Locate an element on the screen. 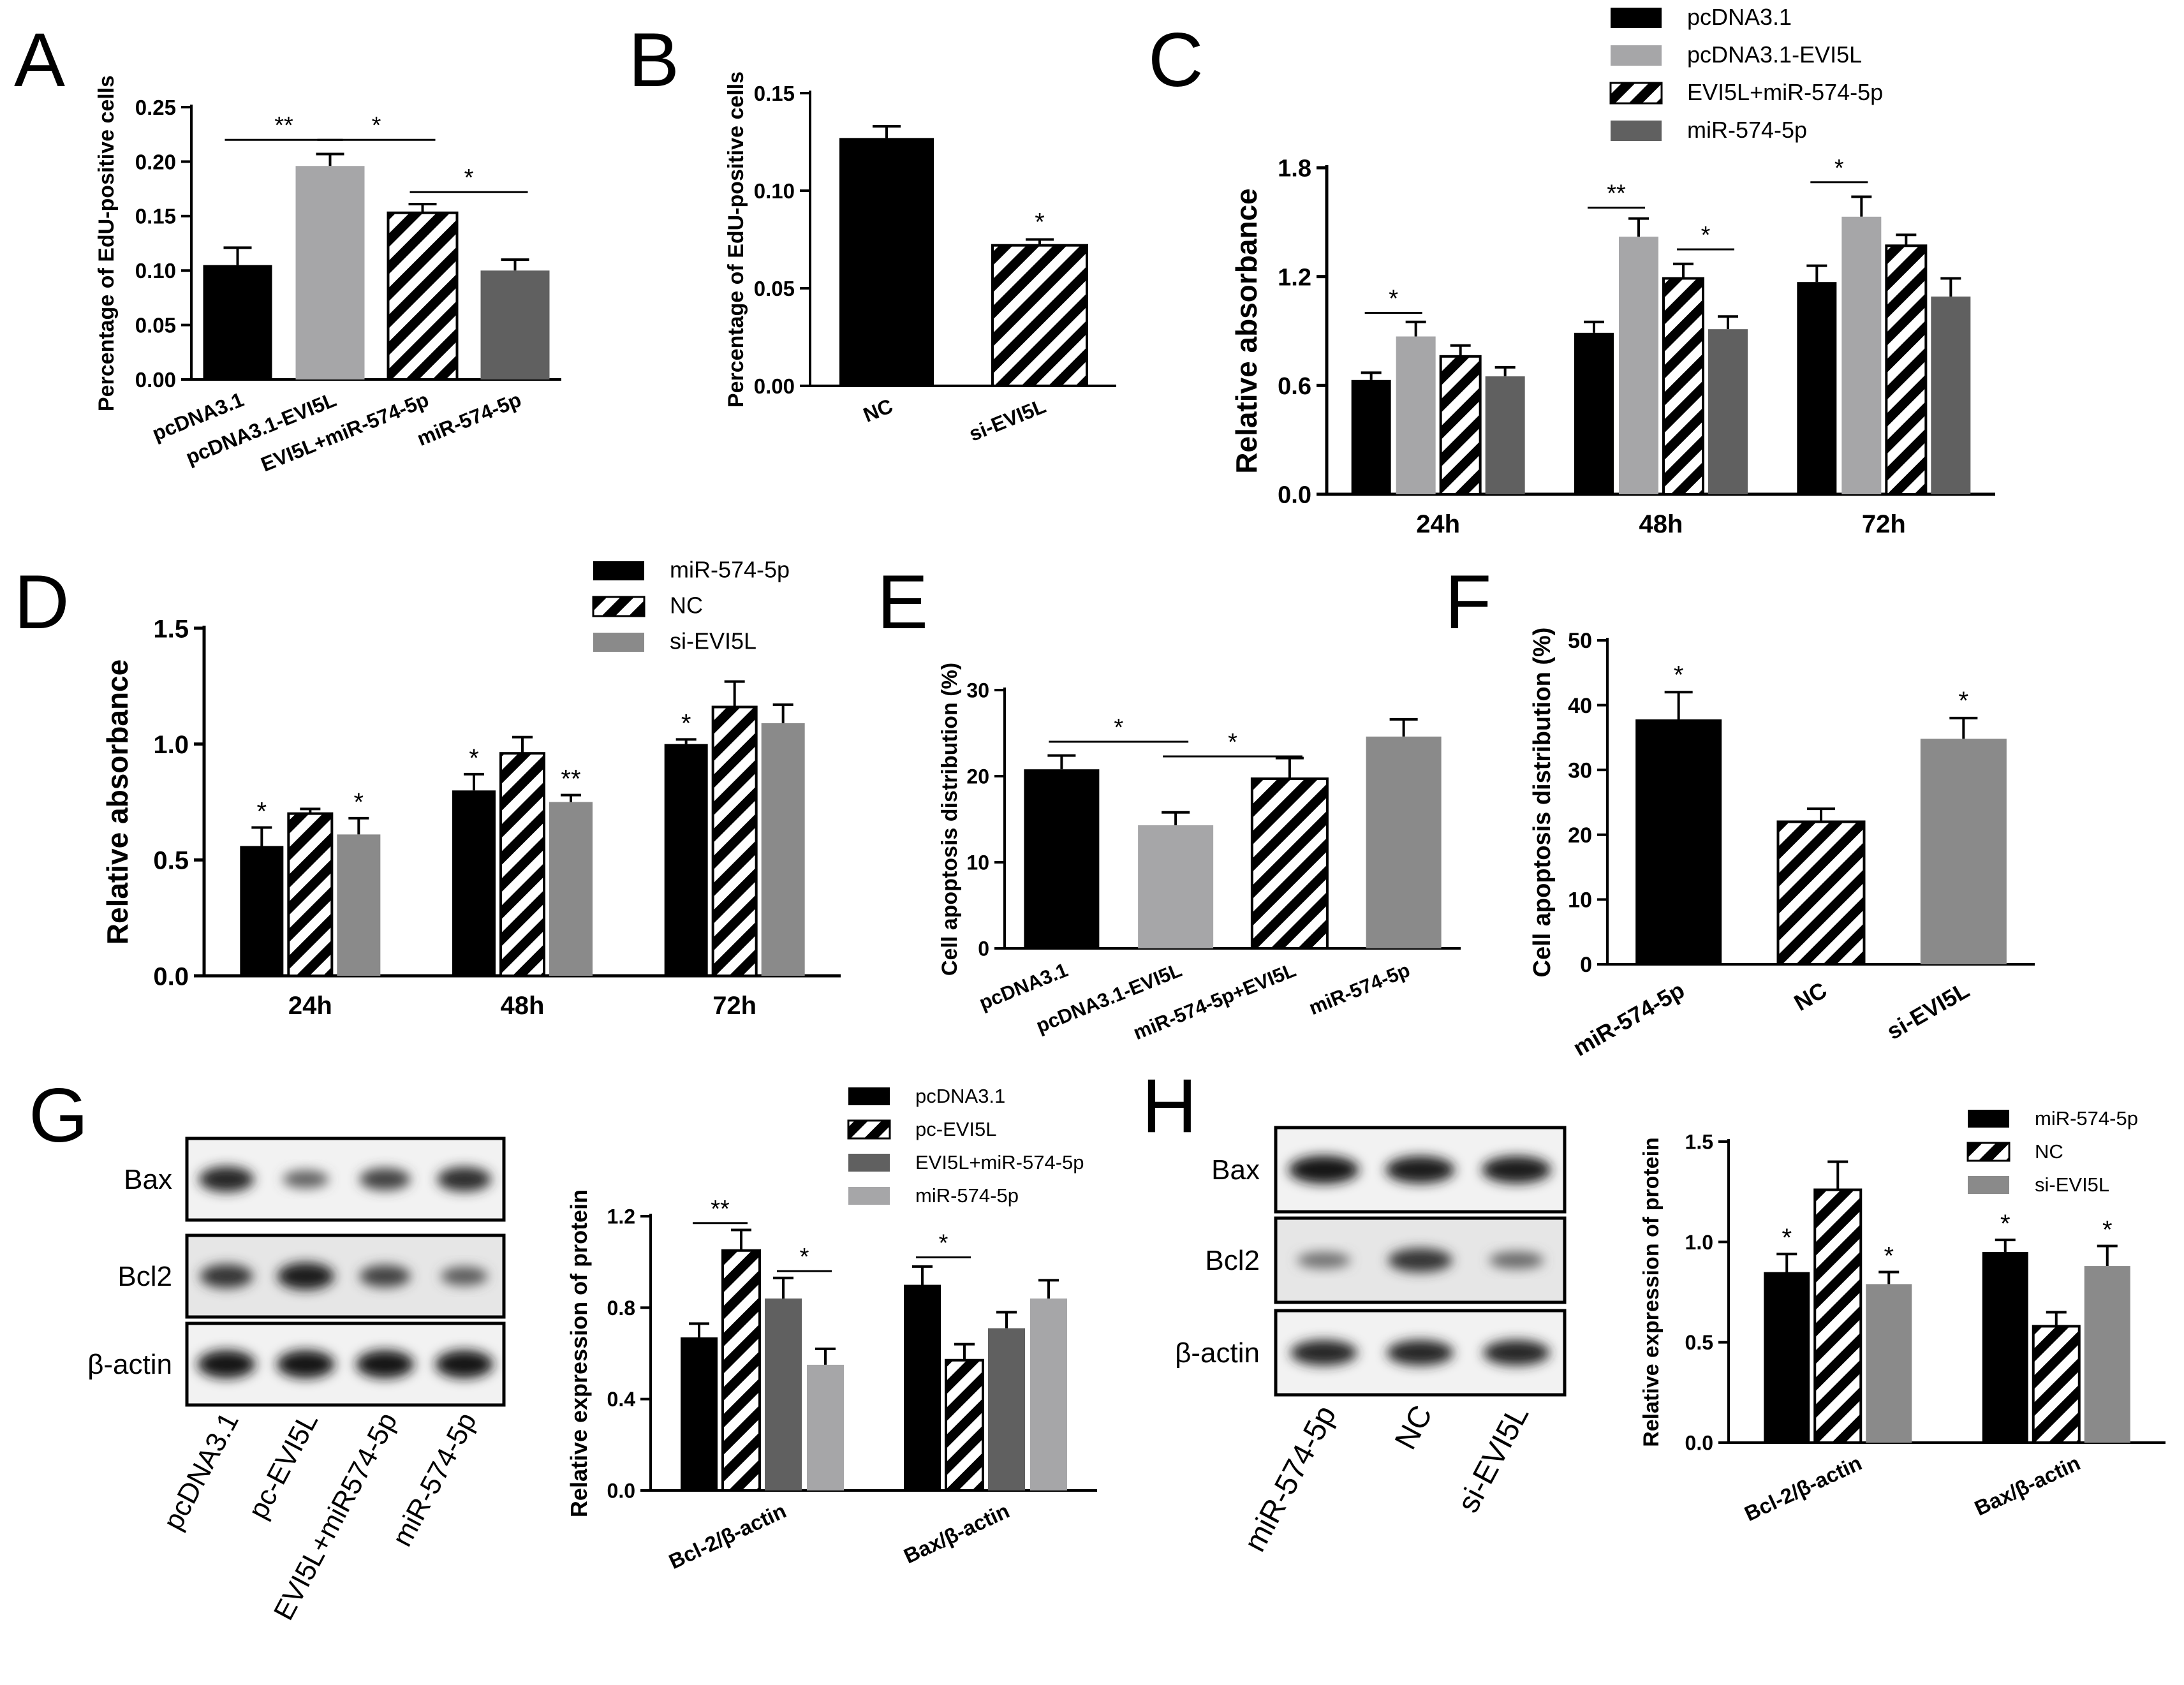 This screenshot has width=2184, height=1685. legend-label: EVI5L+miR-574-5p is located at coordinates (999, 1162).